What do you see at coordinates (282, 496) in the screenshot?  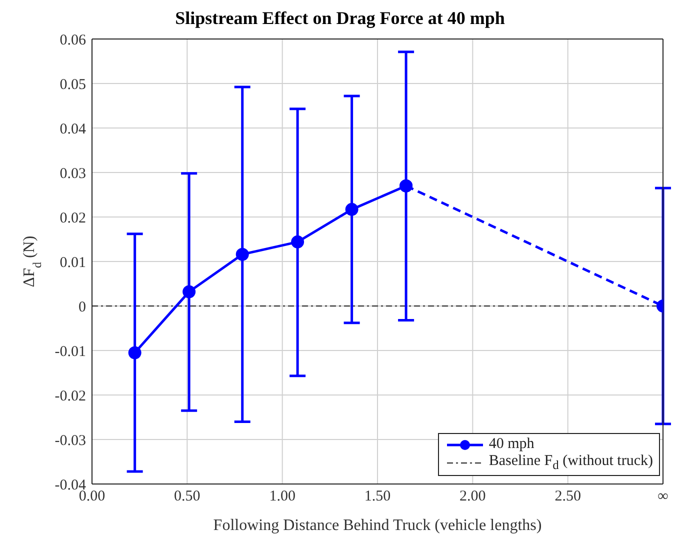 I see `x-tick-label: 1.00` at bounding box center [282, 496].